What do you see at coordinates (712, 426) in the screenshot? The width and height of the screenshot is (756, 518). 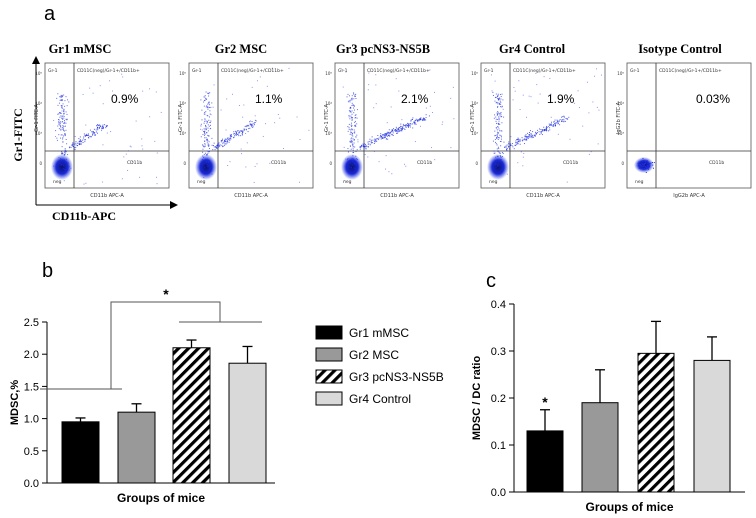 I see `bar-gr4` at bounding box center [712, 426].